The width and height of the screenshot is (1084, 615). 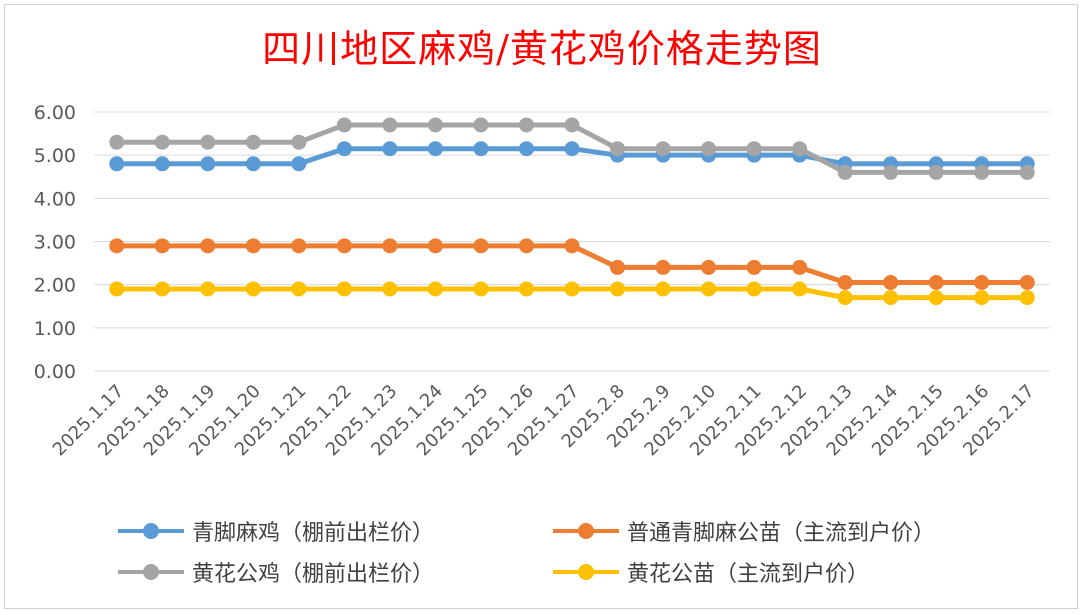 I want to click on chart-title: 四川地区麻鸡/黄花鸡价格走势图, so click(x=542, y=49).